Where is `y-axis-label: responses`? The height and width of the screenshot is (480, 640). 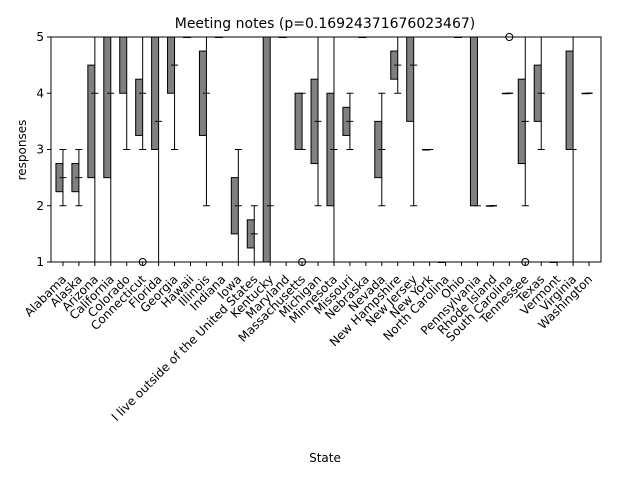
y-axis-label: responses is located at coordinates (22, 150).